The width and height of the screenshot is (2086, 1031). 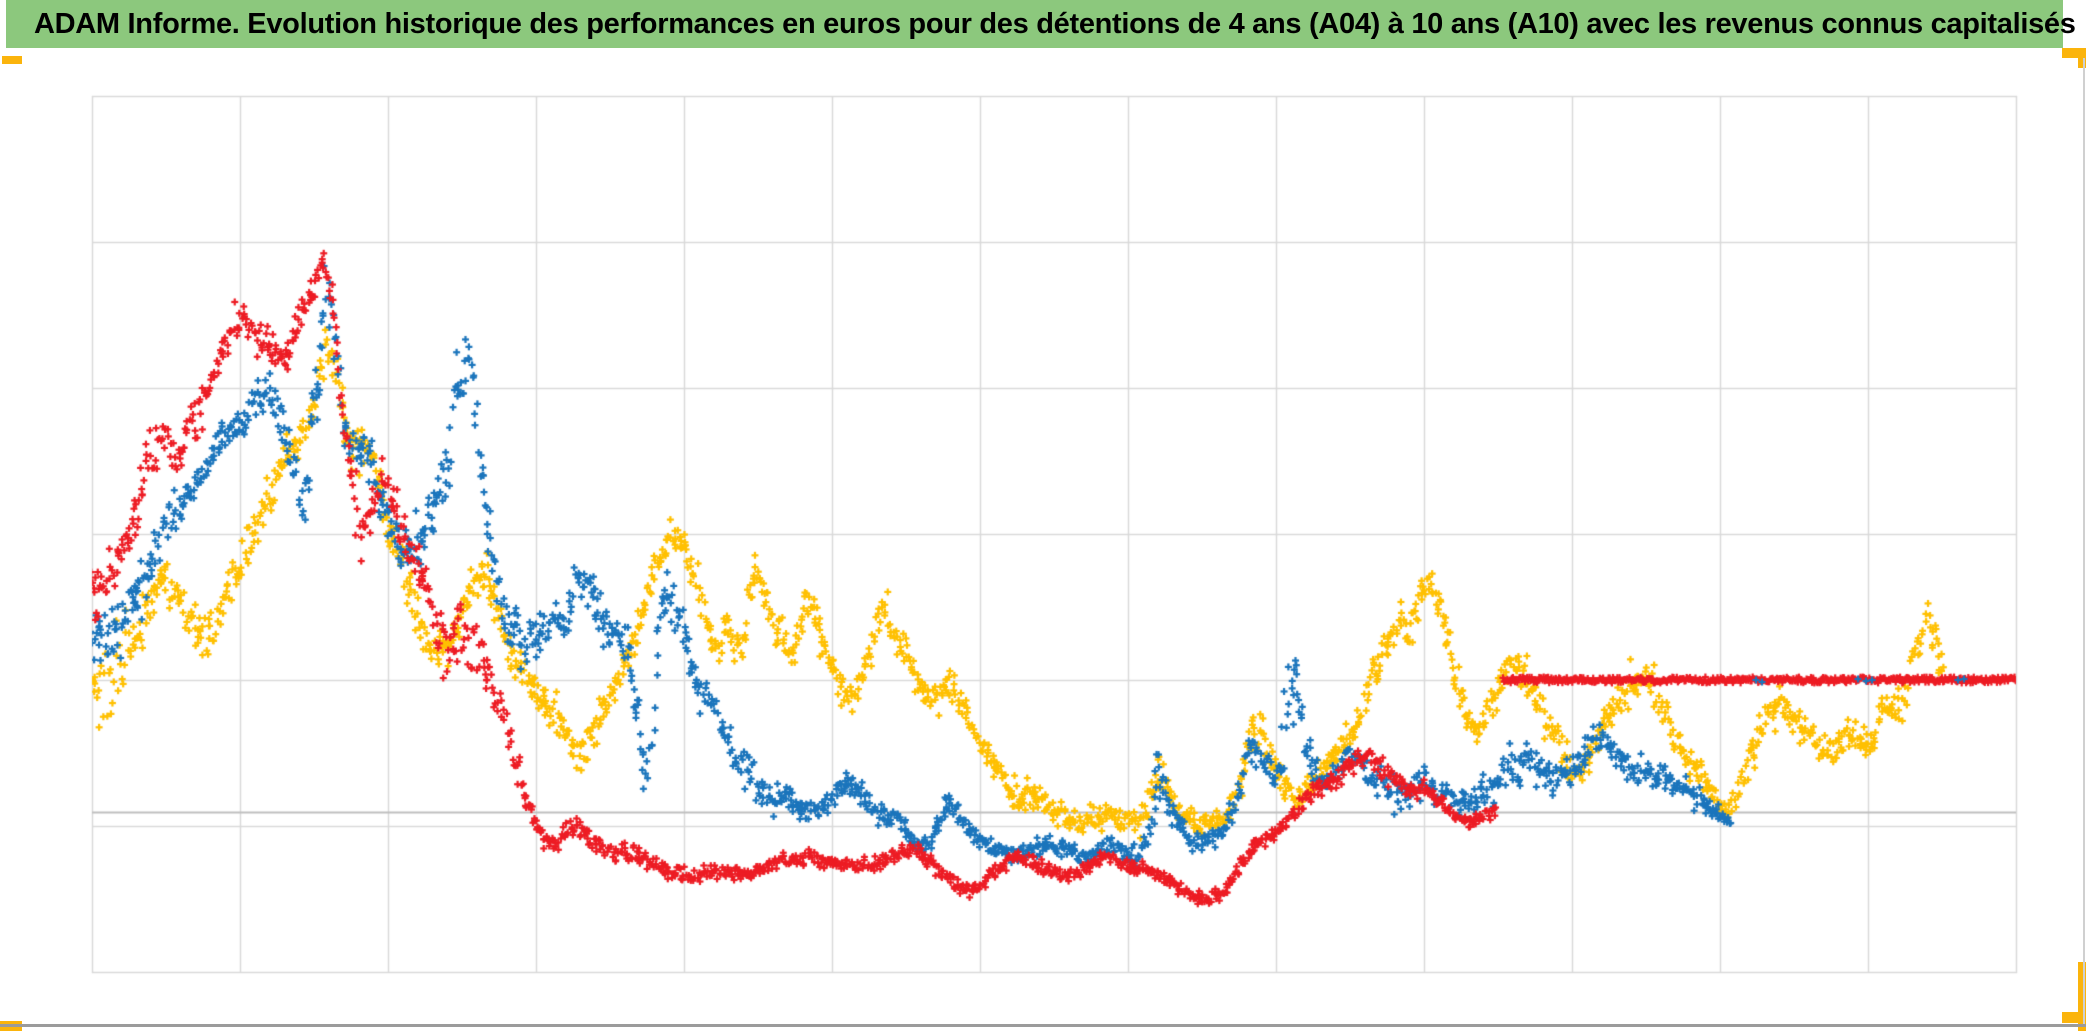 I want to click on sheet-edge-bottom, so click(x=1043, y=1025).